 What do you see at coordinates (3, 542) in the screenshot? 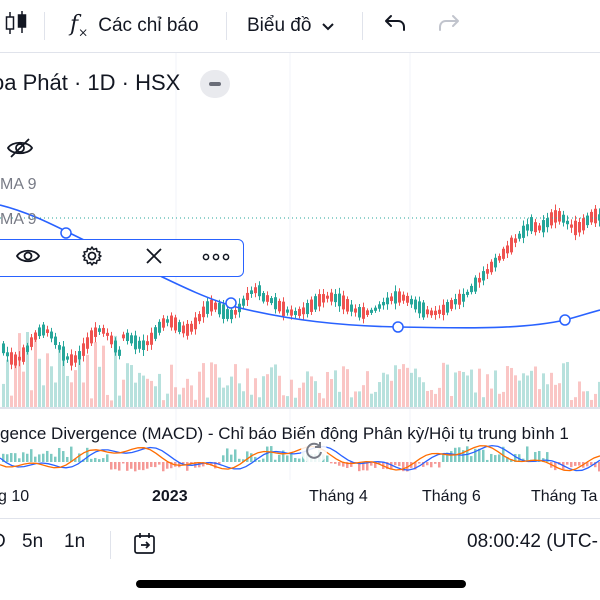
I see `interval-button: D` at bounding box center [3, 542].